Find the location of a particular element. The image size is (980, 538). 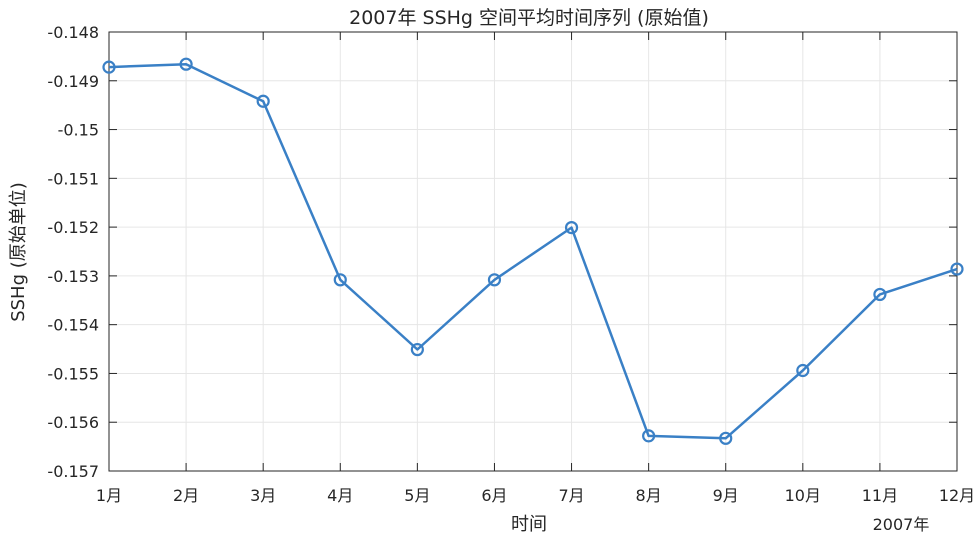

x-tick-label: 7月 is located at coordinates (571, 495).